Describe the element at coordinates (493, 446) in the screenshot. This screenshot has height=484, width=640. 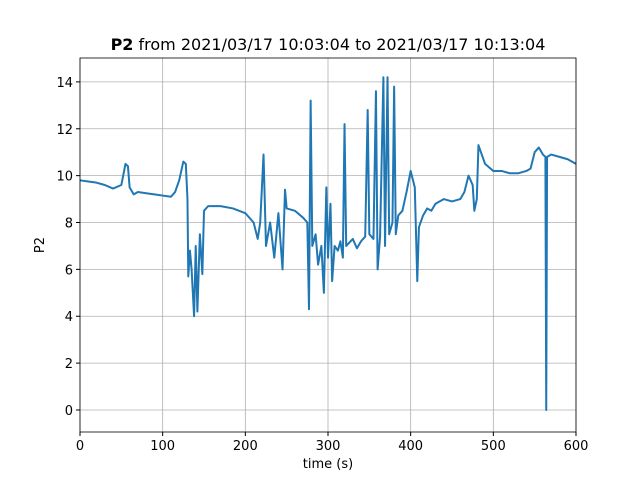
I see `x-tick-label: 500` at that location.